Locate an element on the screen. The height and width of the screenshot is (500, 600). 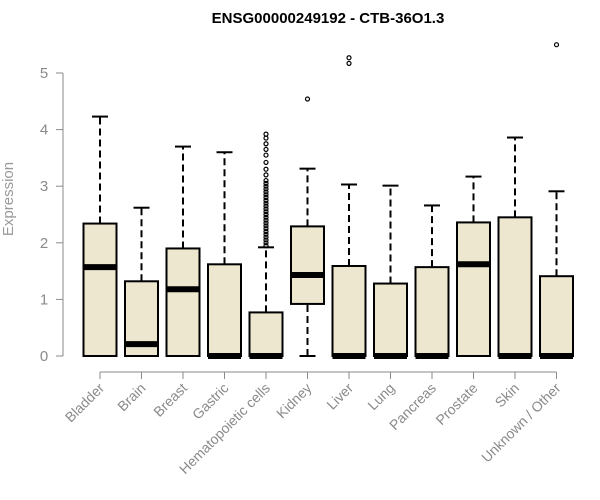
y-tick-label: 0 is located at coordinates (44, 356).